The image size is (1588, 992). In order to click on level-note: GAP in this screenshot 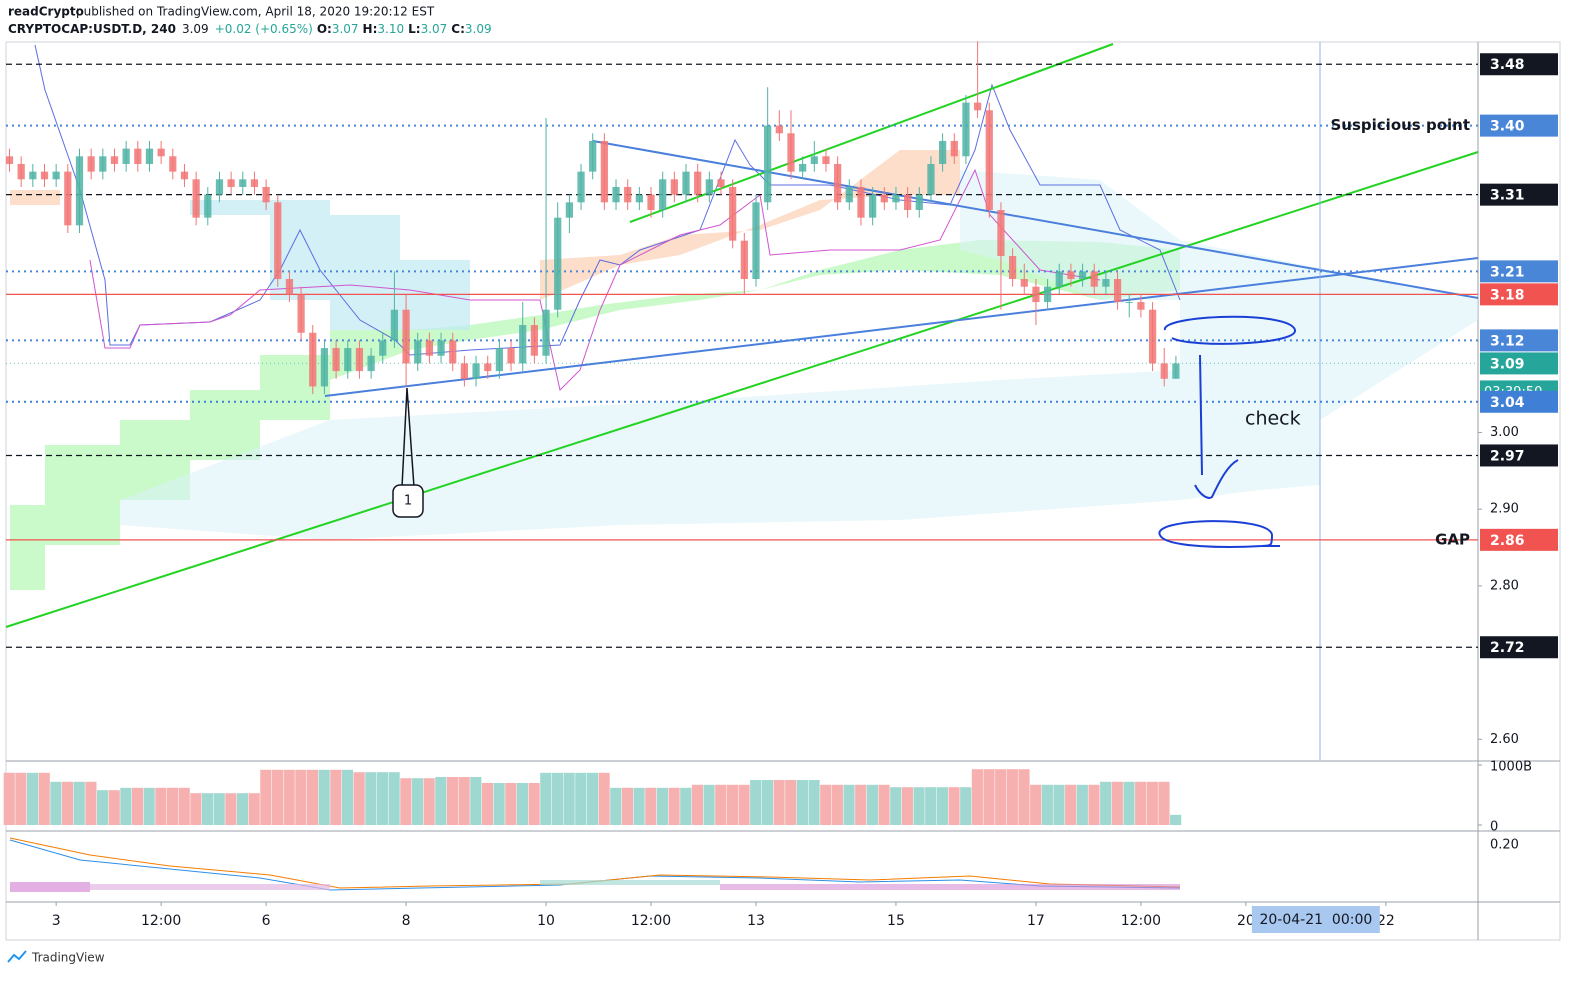, I will do `click(1452, 539)`.